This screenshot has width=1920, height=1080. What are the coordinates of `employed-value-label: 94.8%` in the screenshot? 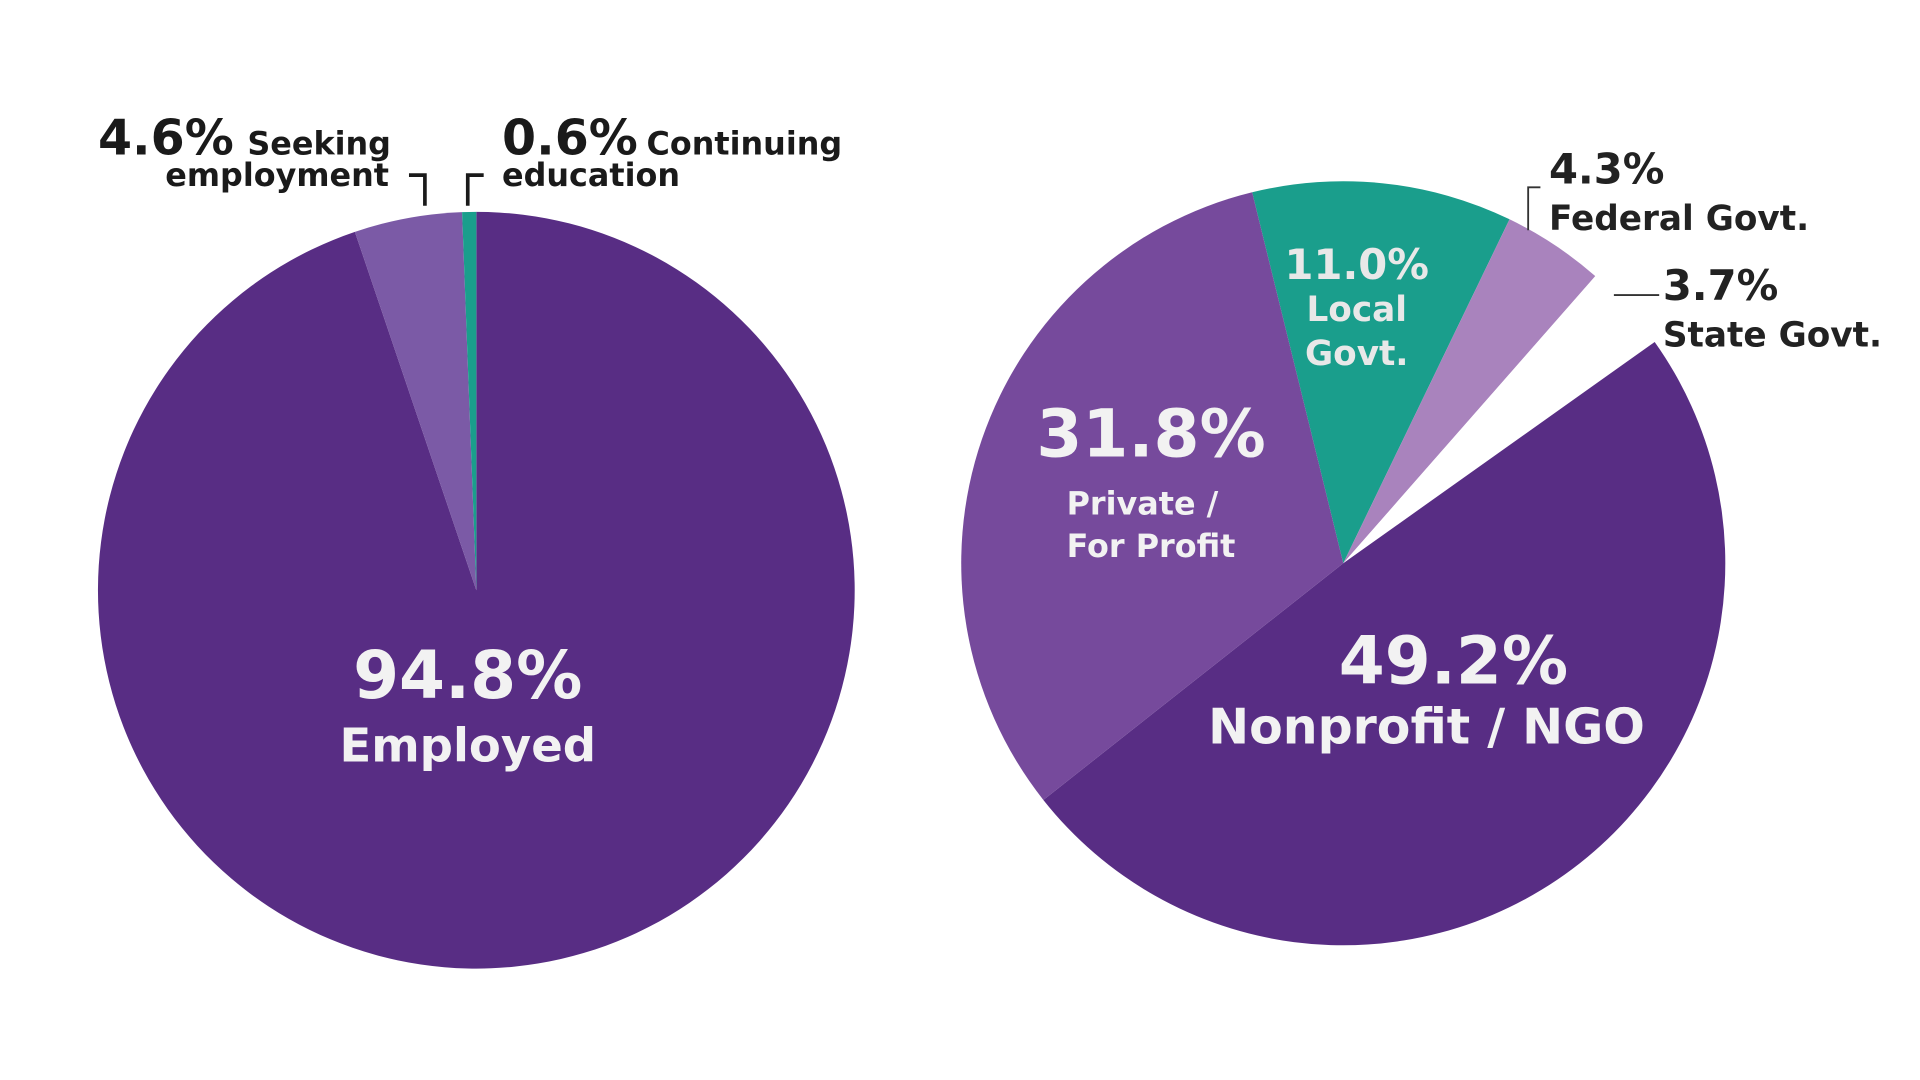 It's located at (467, 675).